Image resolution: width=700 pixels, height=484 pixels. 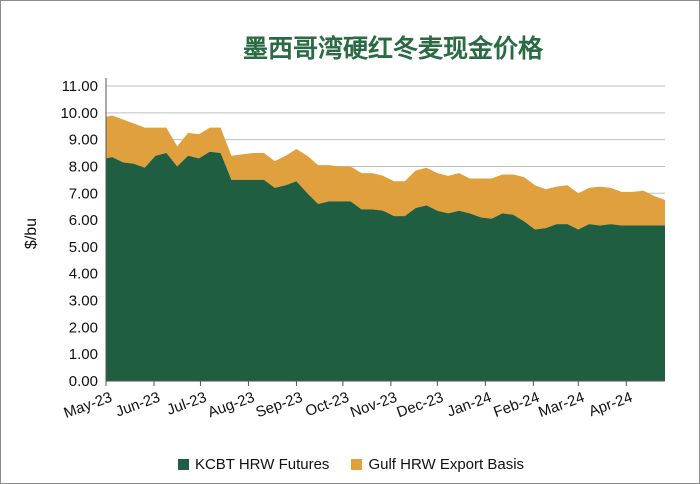 I want to click on legend-label-1: Gulf HRW Export Basis, so click(x=446, y=464).